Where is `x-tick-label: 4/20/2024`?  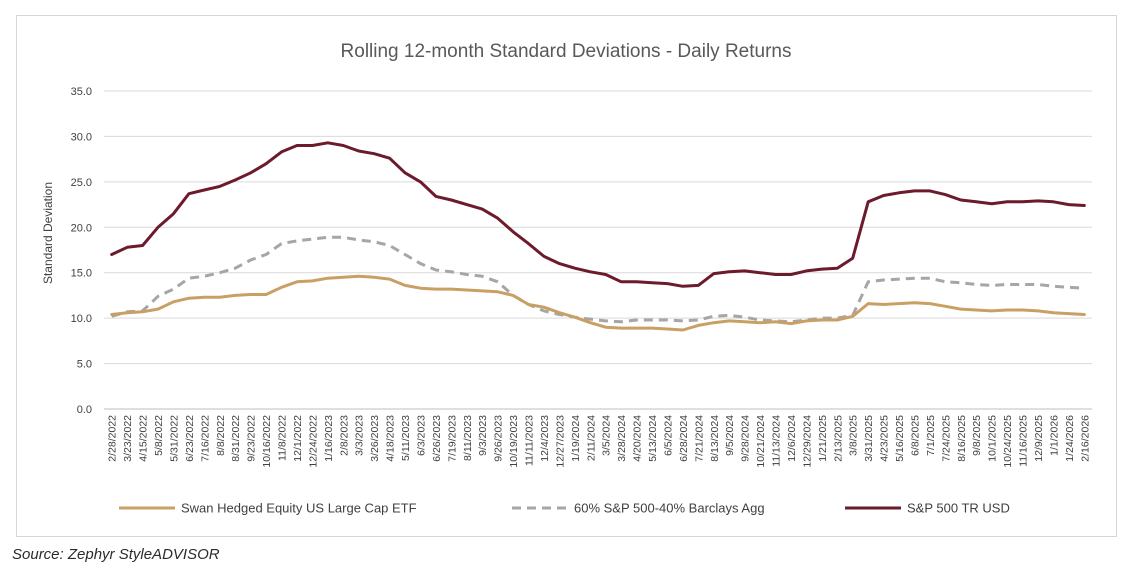 x-tick-label: 4/20/2024 is located at coordinates (638, 438).